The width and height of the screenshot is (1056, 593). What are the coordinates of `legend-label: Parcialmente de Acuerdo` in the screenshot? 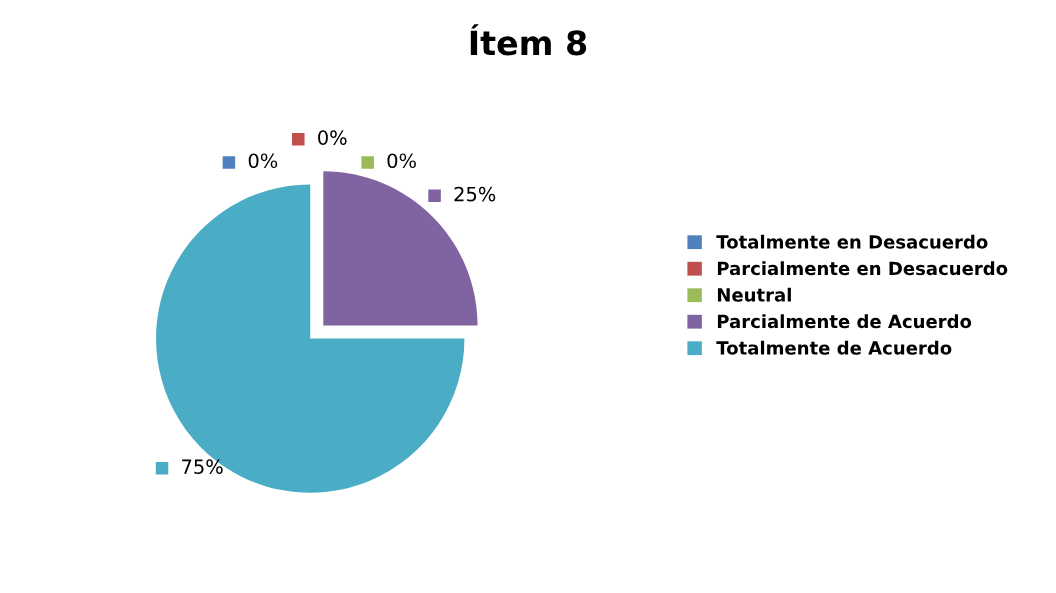 It's located at (844, 321).